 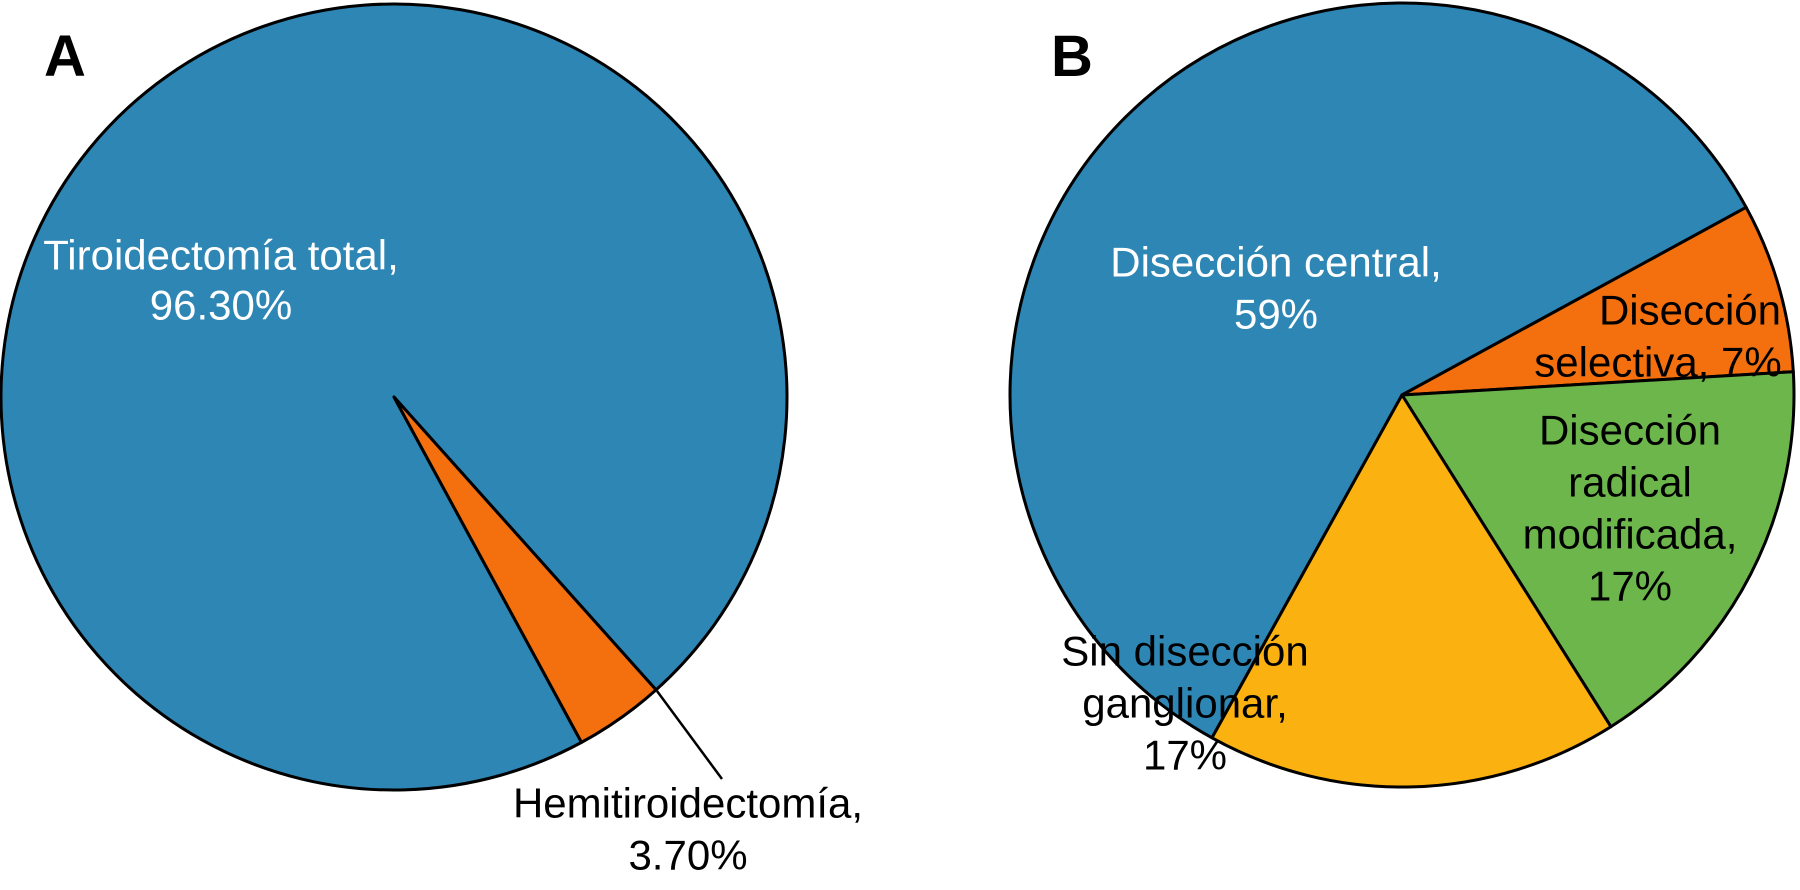 I want to click on pie-label-line: ganglionar,, so click(x=1185, y=703).